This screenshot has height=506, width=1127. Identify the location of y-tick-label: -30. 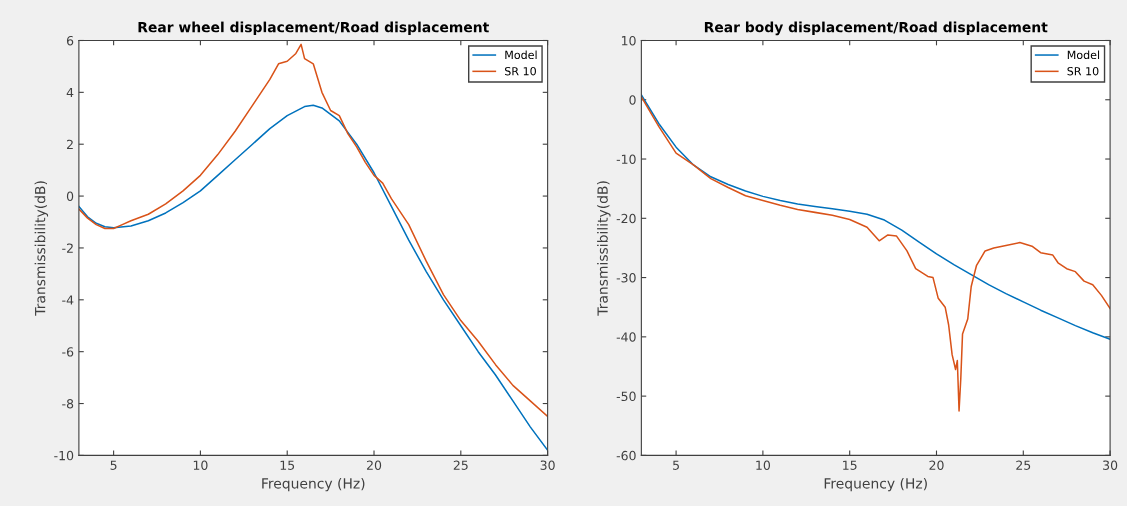
(626, 278).